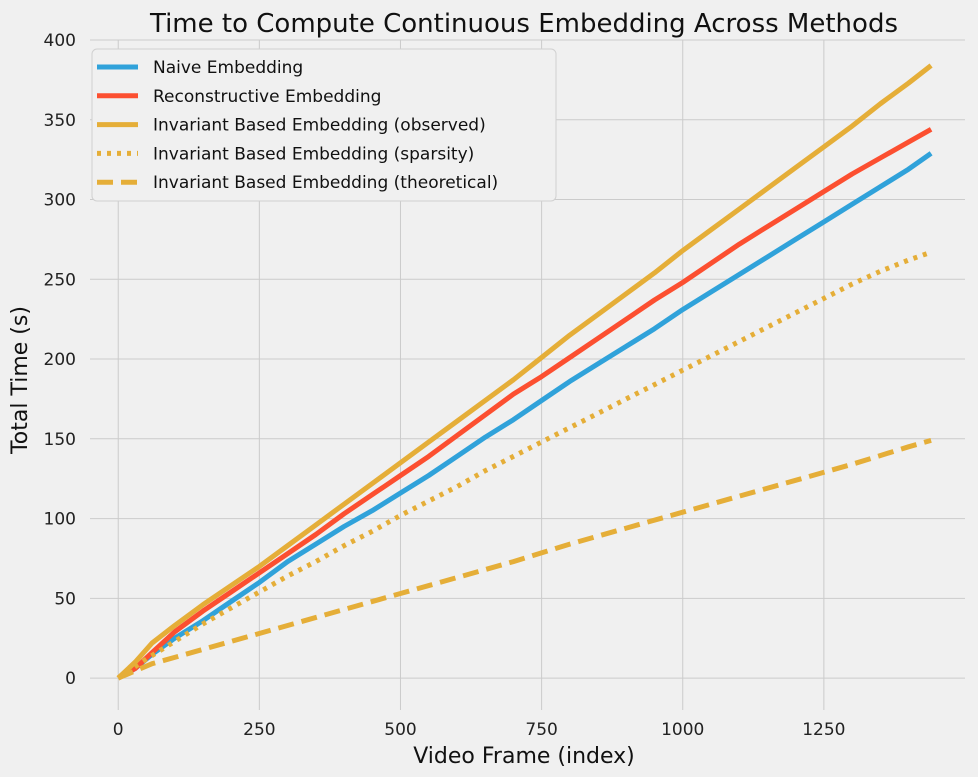 This screenshot has width=978, height=777. What do you see at coordinates (70, 679) in the screenshot?
I see `y-tick-label: 0` at bounding box center [70, 679].